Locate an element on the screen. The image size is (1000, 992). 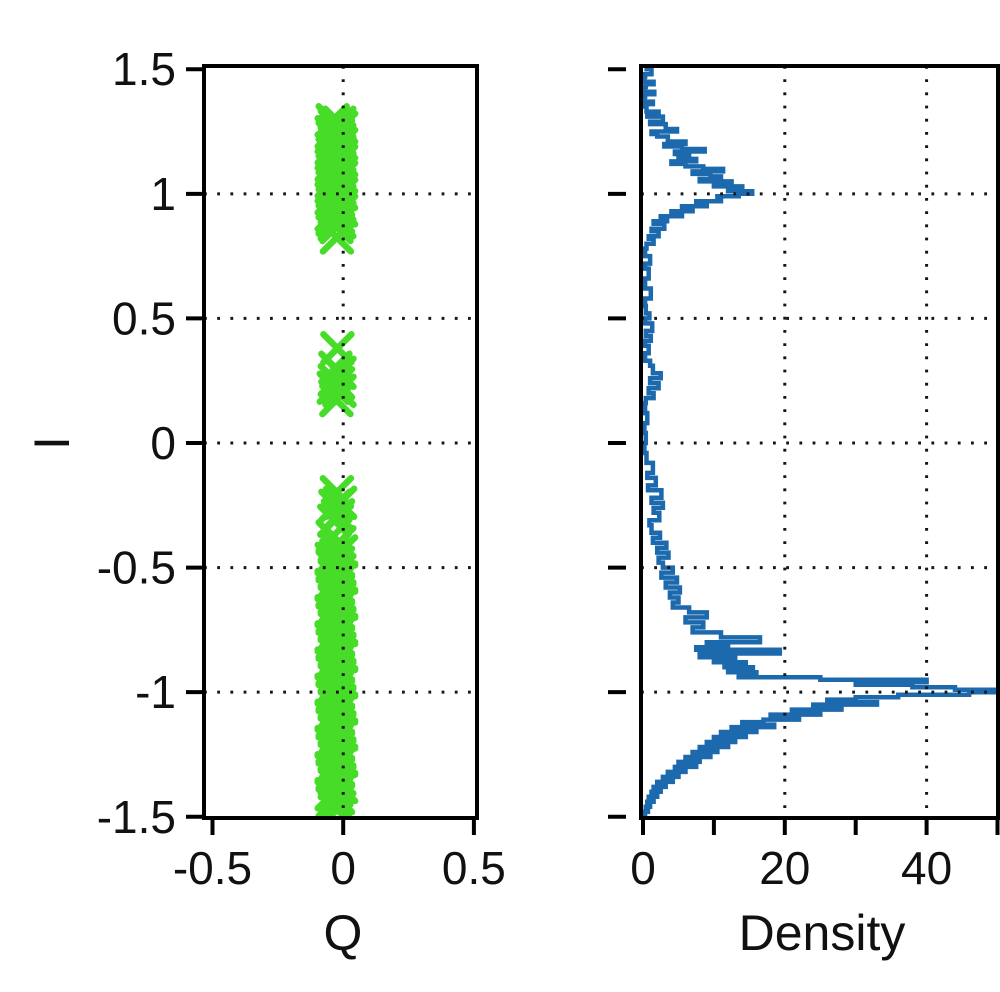
y-tick-label: 1.5 is located at coordinates (144, 69).